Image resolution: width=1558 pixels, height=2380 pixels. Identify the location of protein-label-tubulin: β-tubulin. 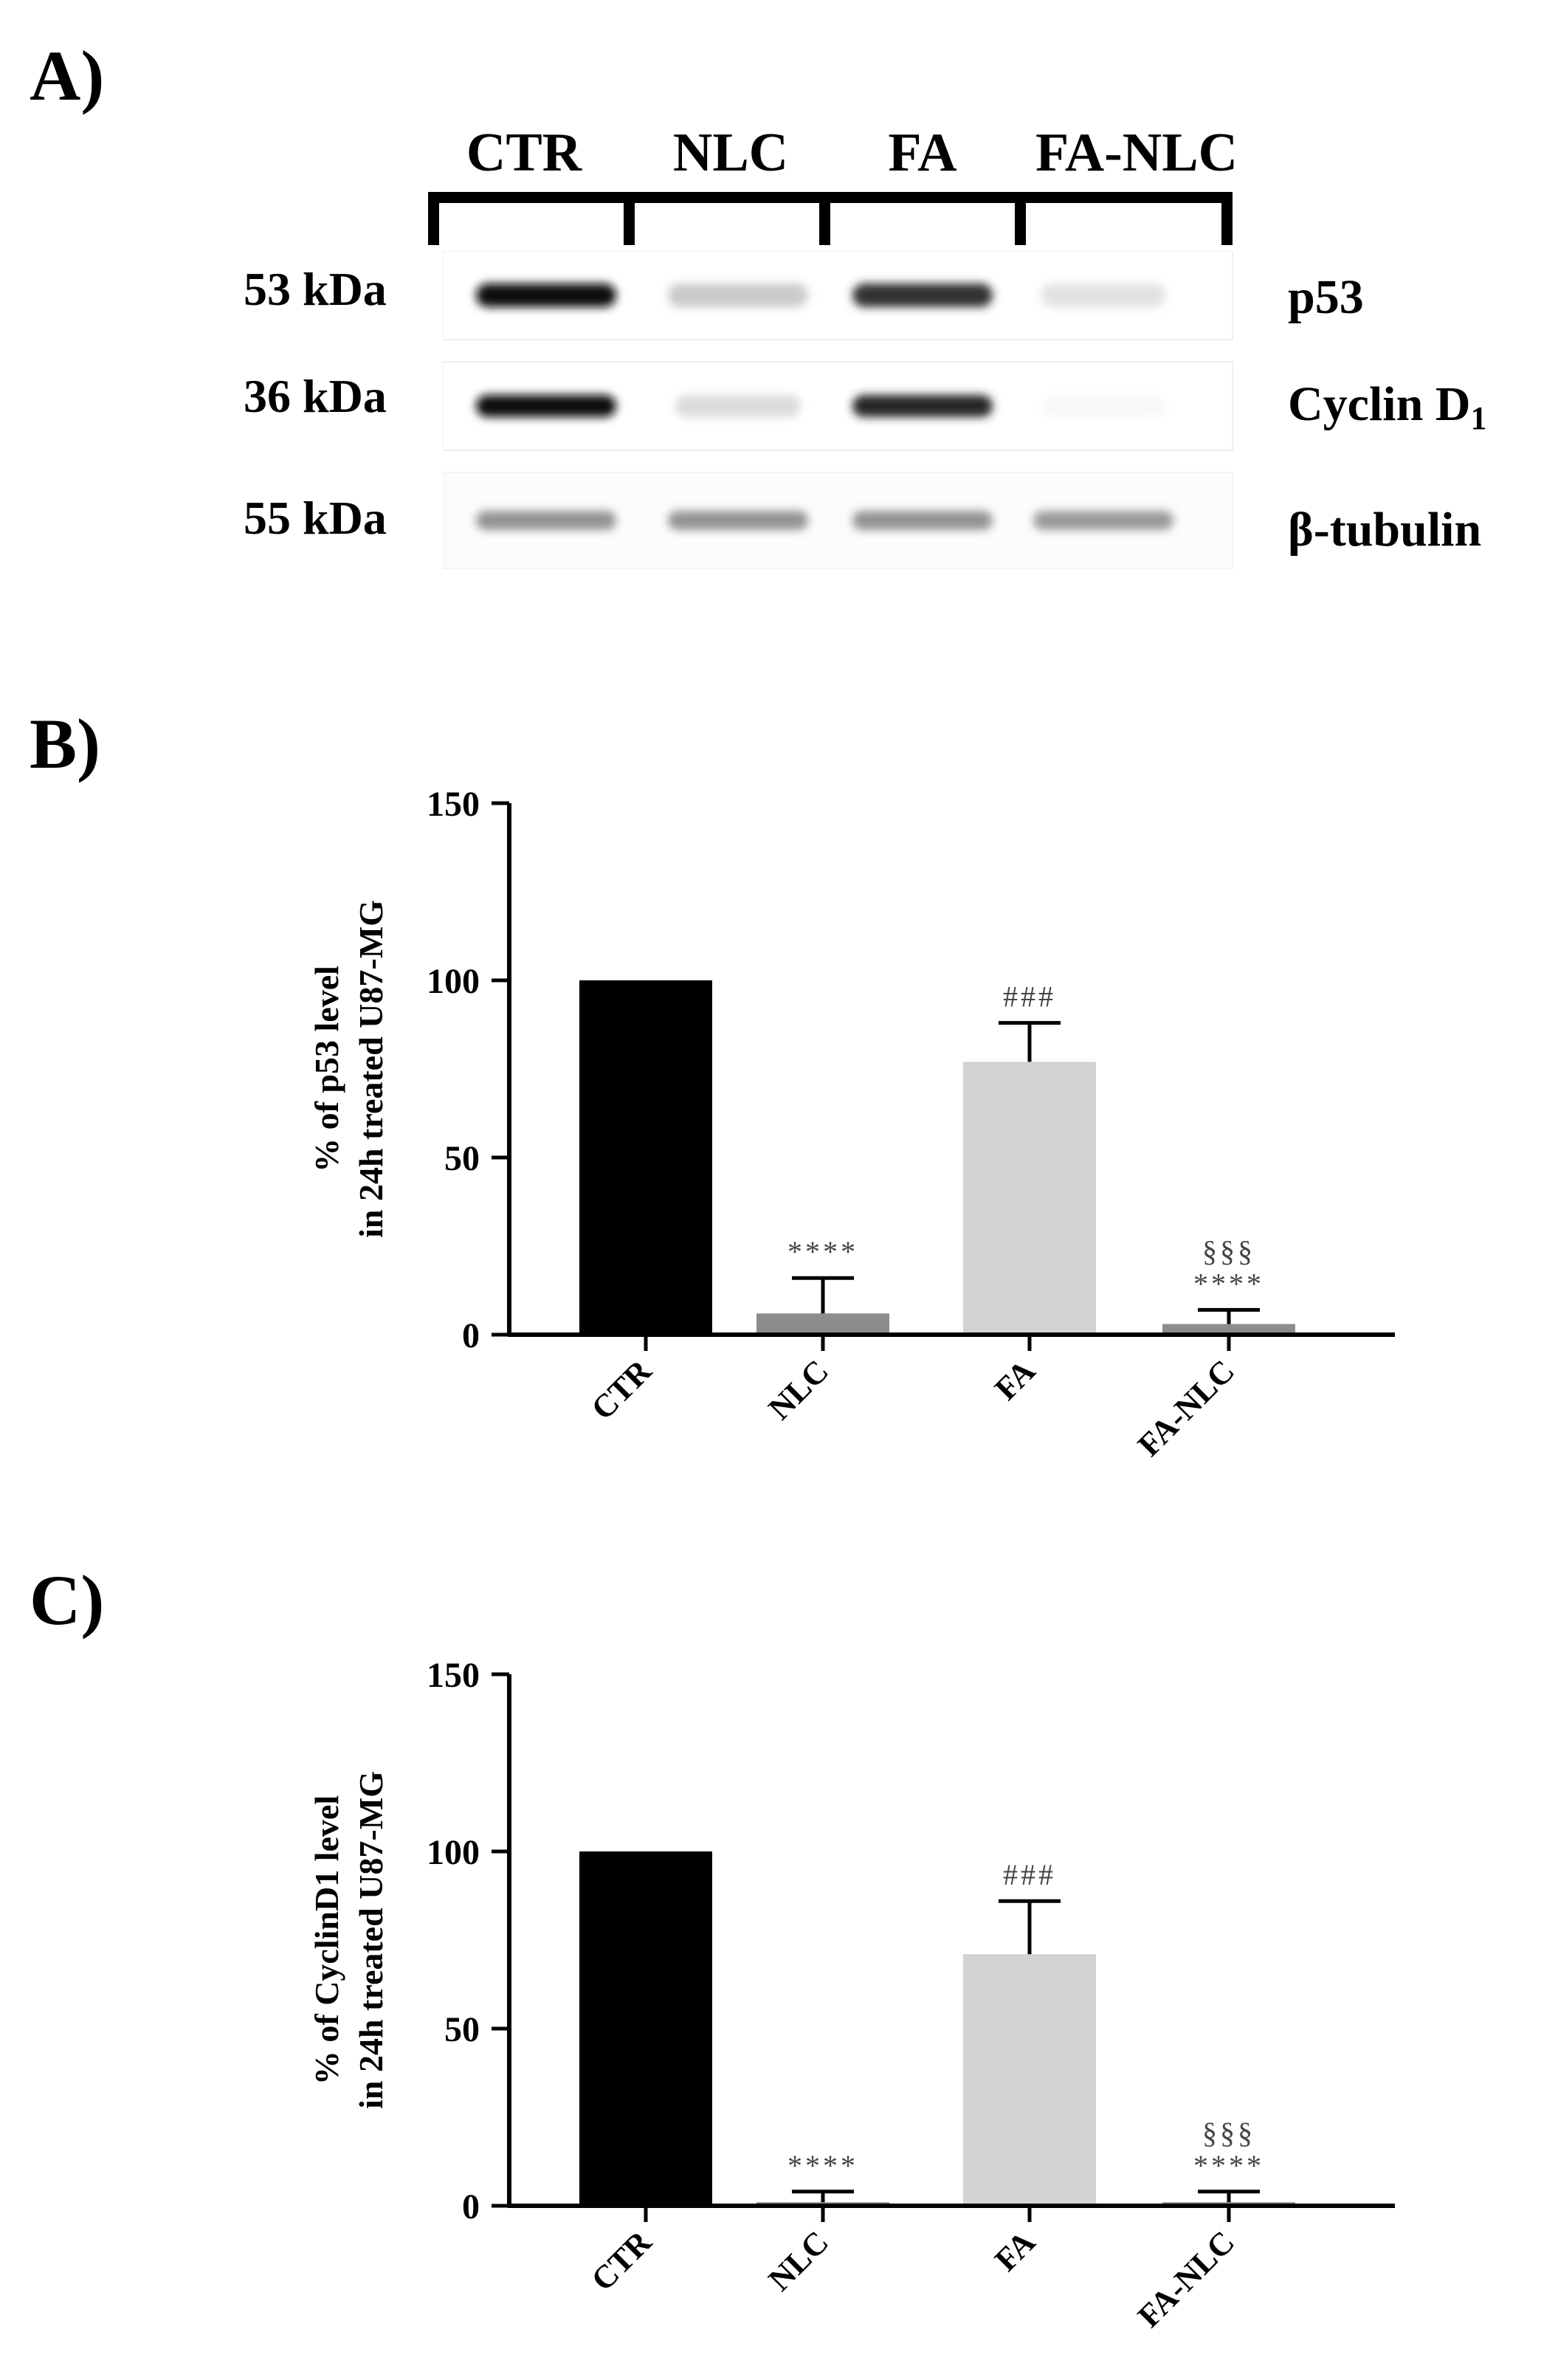
(1385, 530).